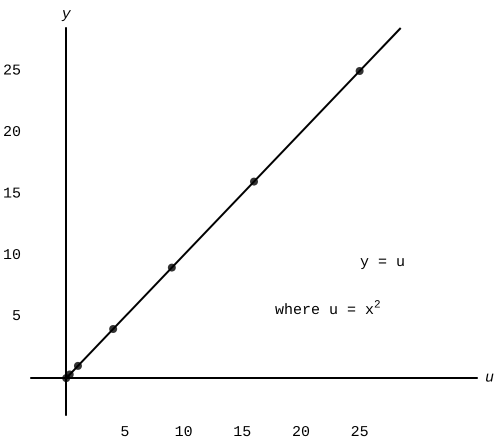 This screenshot has height=440, width=502. What do you see at coordinates (12, 71) in the screenshot?
I see `y-tick-label: 25` at bounding box center [12, 71].